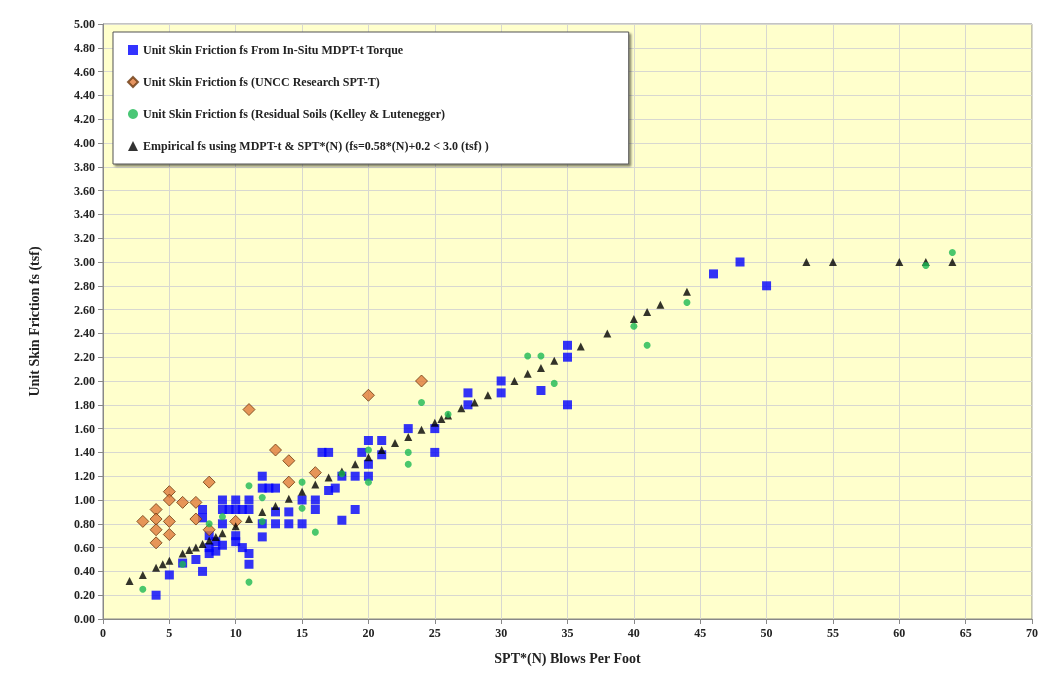  What do you see at coordinates (501, 633) in the screenshot?
I see `x-tick-label: 30` at bounding box center [501, 633].